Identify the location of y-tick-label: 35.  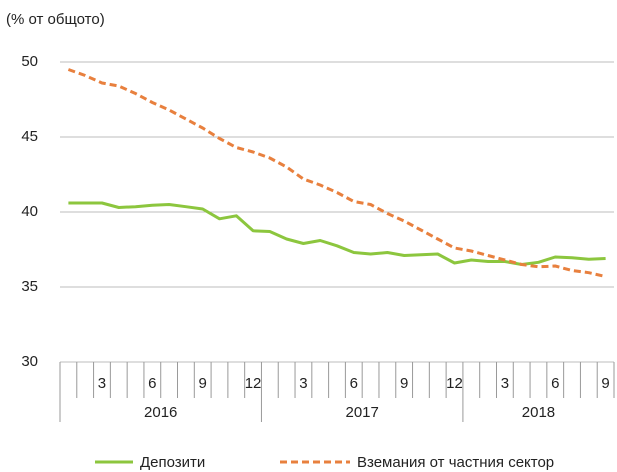
(29, 286).